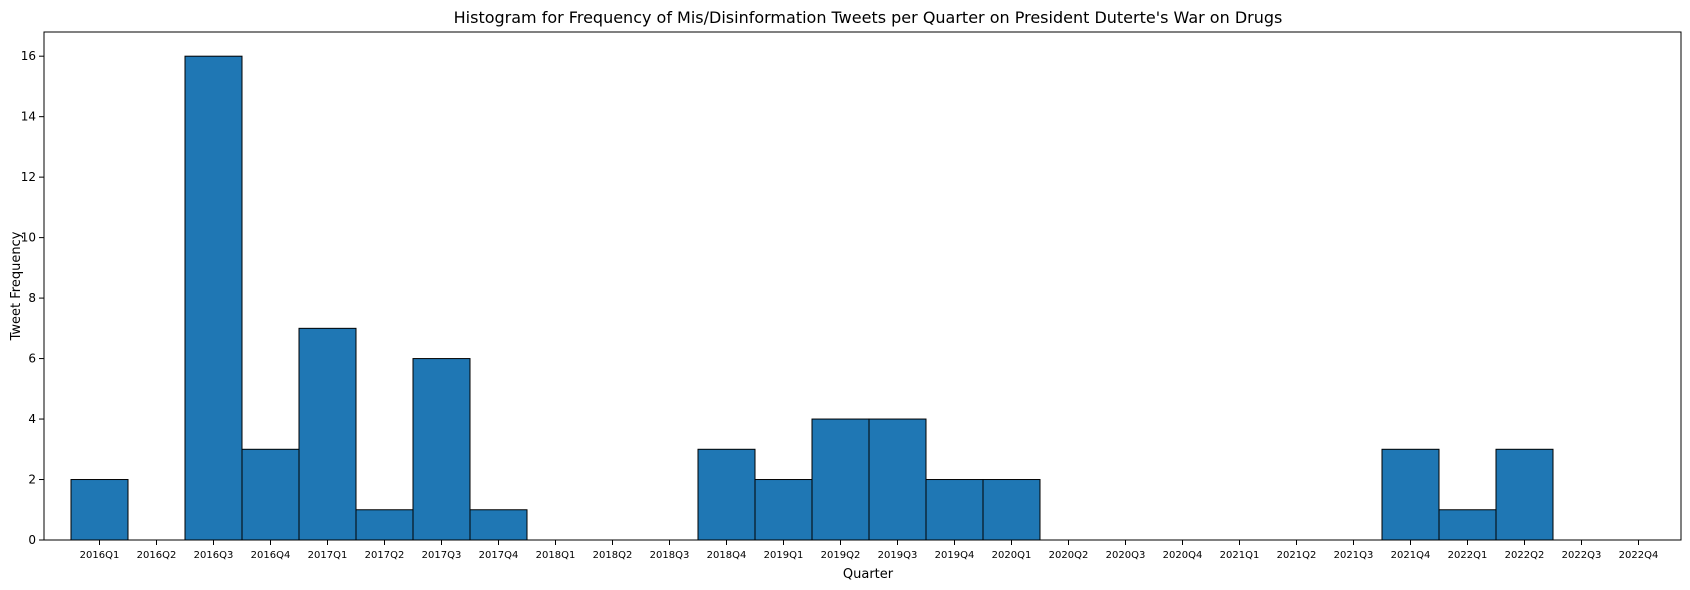  I want to click on bar-2019Q2, so click(840, 479).